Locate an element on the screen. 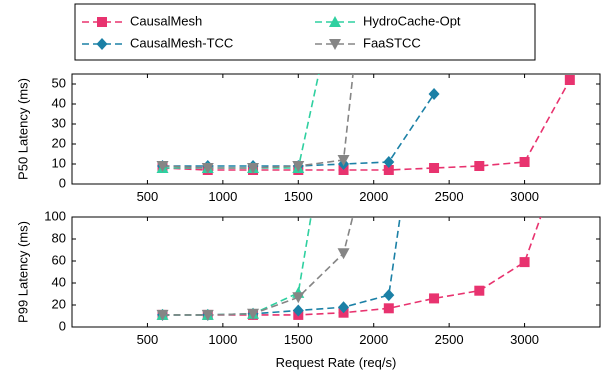  y-tick-label: 60 is located at coordinates (59, 259).